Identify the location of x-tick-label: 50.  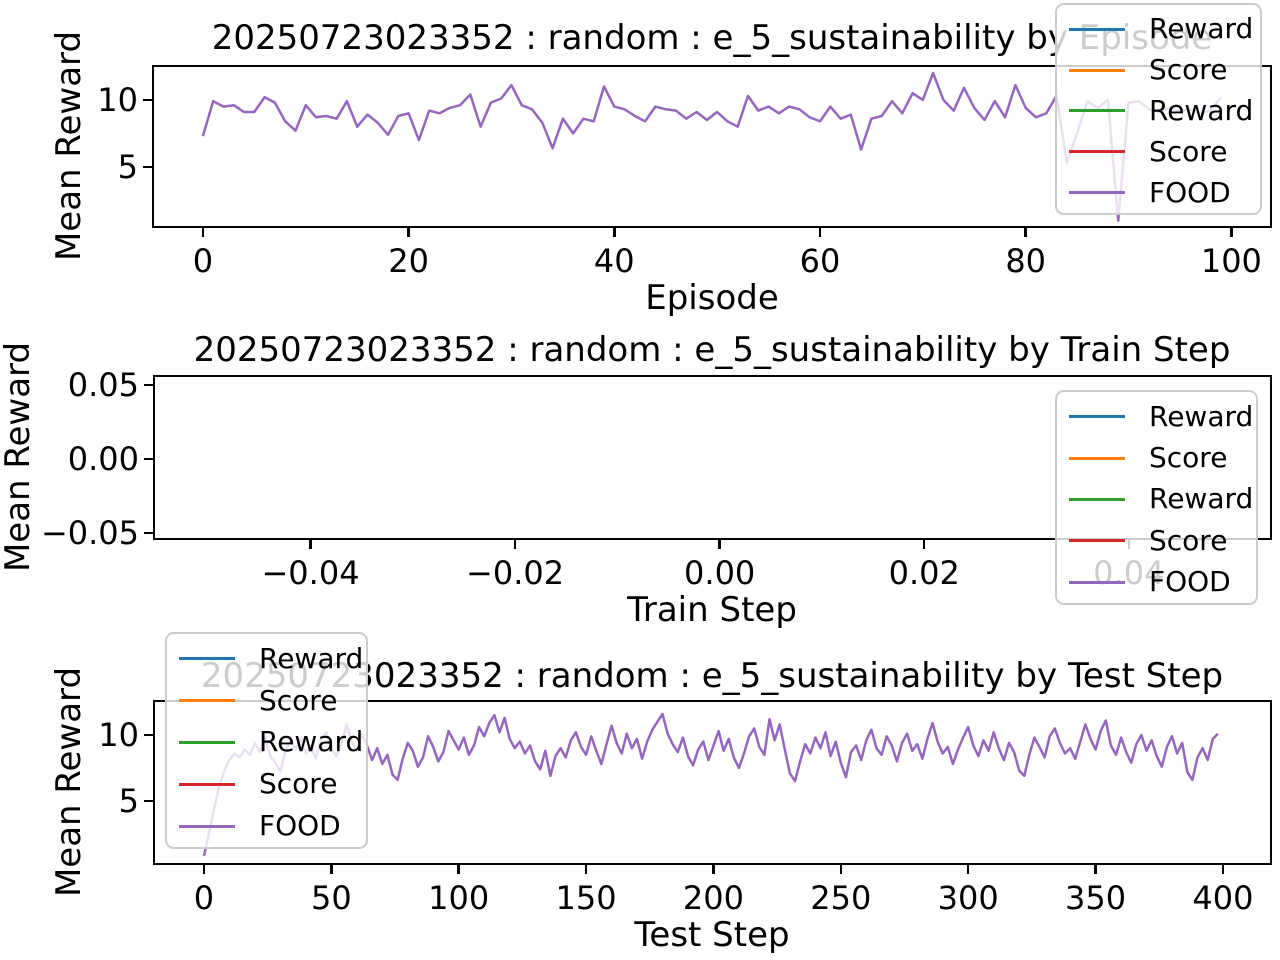
(331, 898).